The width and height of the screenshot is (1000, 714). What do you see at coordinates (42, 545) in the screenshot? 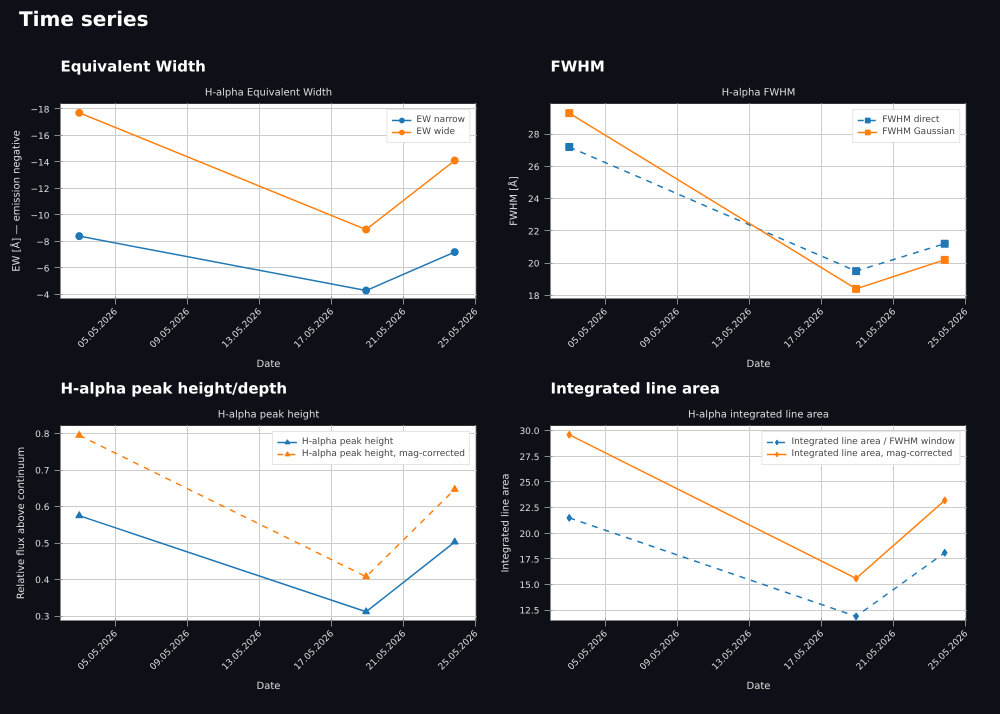
I see `y-tick-label: 0.5` at bounding box center [42, 545].